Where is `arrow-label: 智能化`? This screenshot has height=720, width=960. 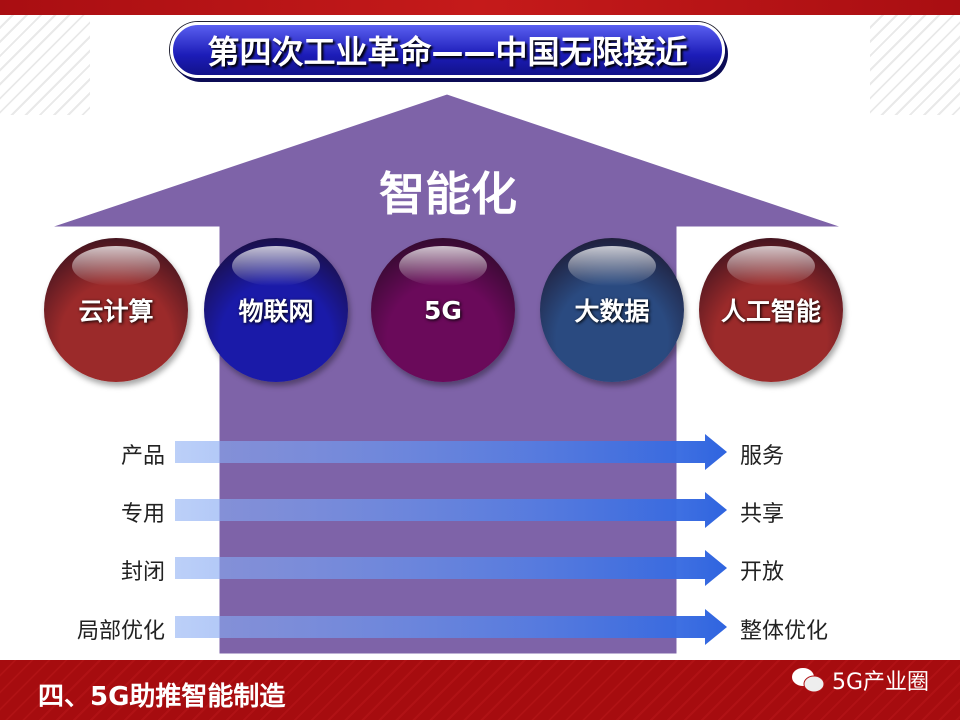
arrow-label: 智能化 is located at coordinates (448, 194).